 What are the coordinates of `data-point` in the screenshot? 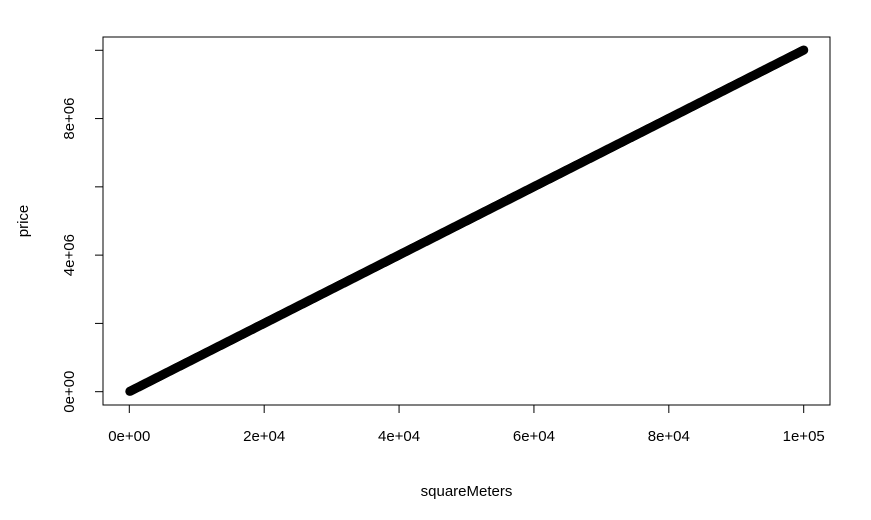 It's located at (804, 50).